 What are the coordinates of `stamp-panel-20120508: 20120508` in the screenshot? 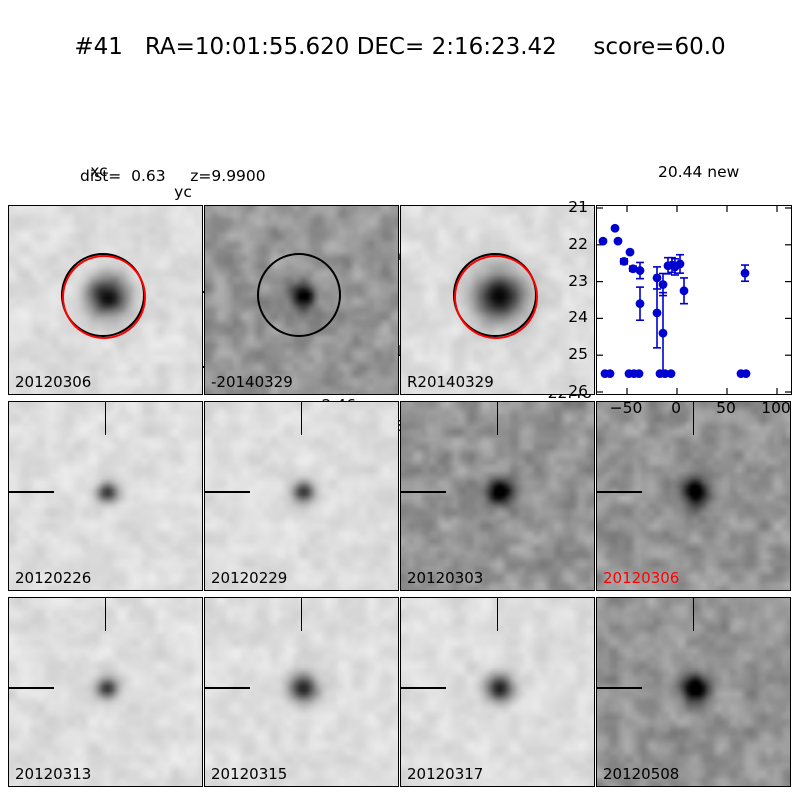 It's located at (693, 692).